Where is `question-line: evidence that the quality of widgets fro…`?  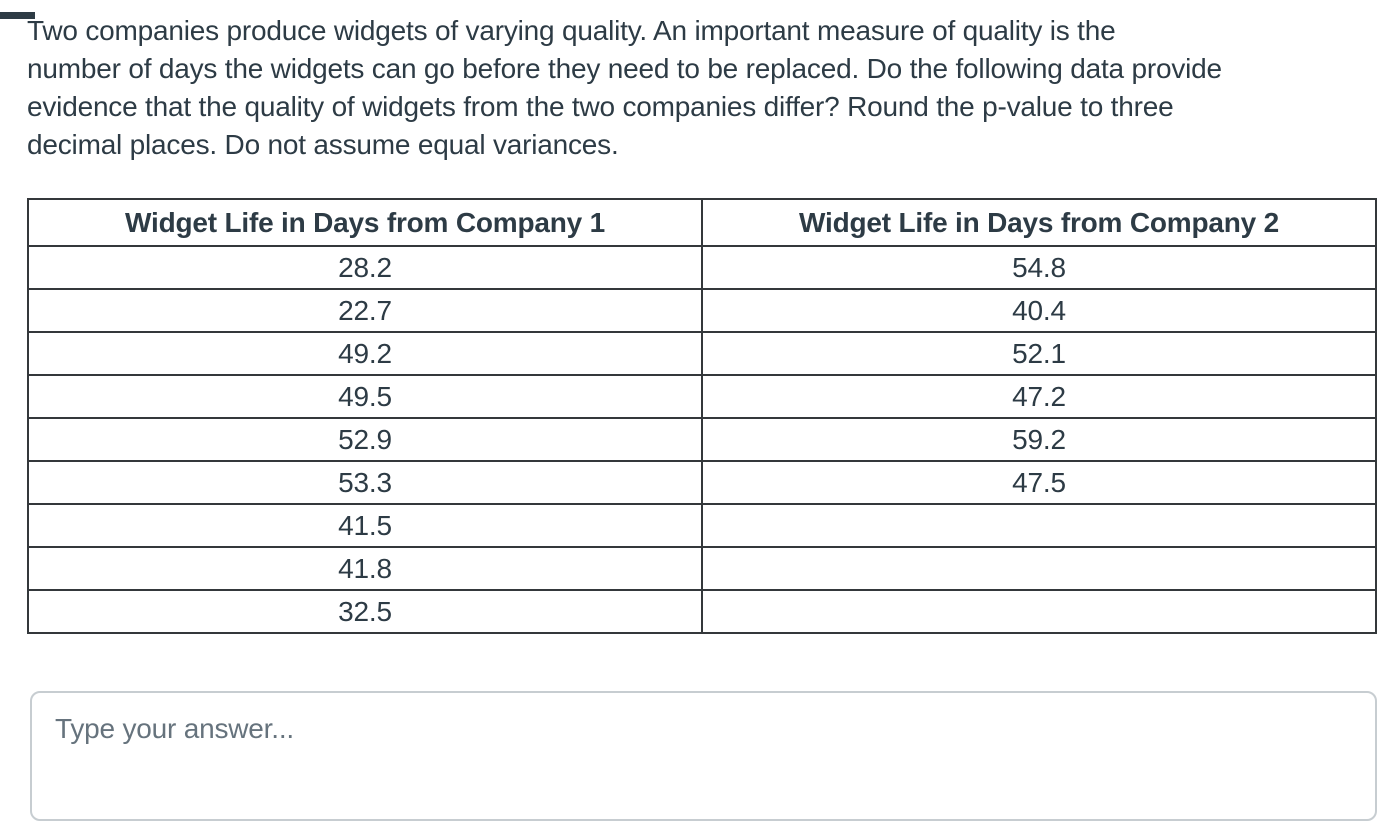 question-line: evidence that the quality of widgets fro… is located at coordinates (600, 106).